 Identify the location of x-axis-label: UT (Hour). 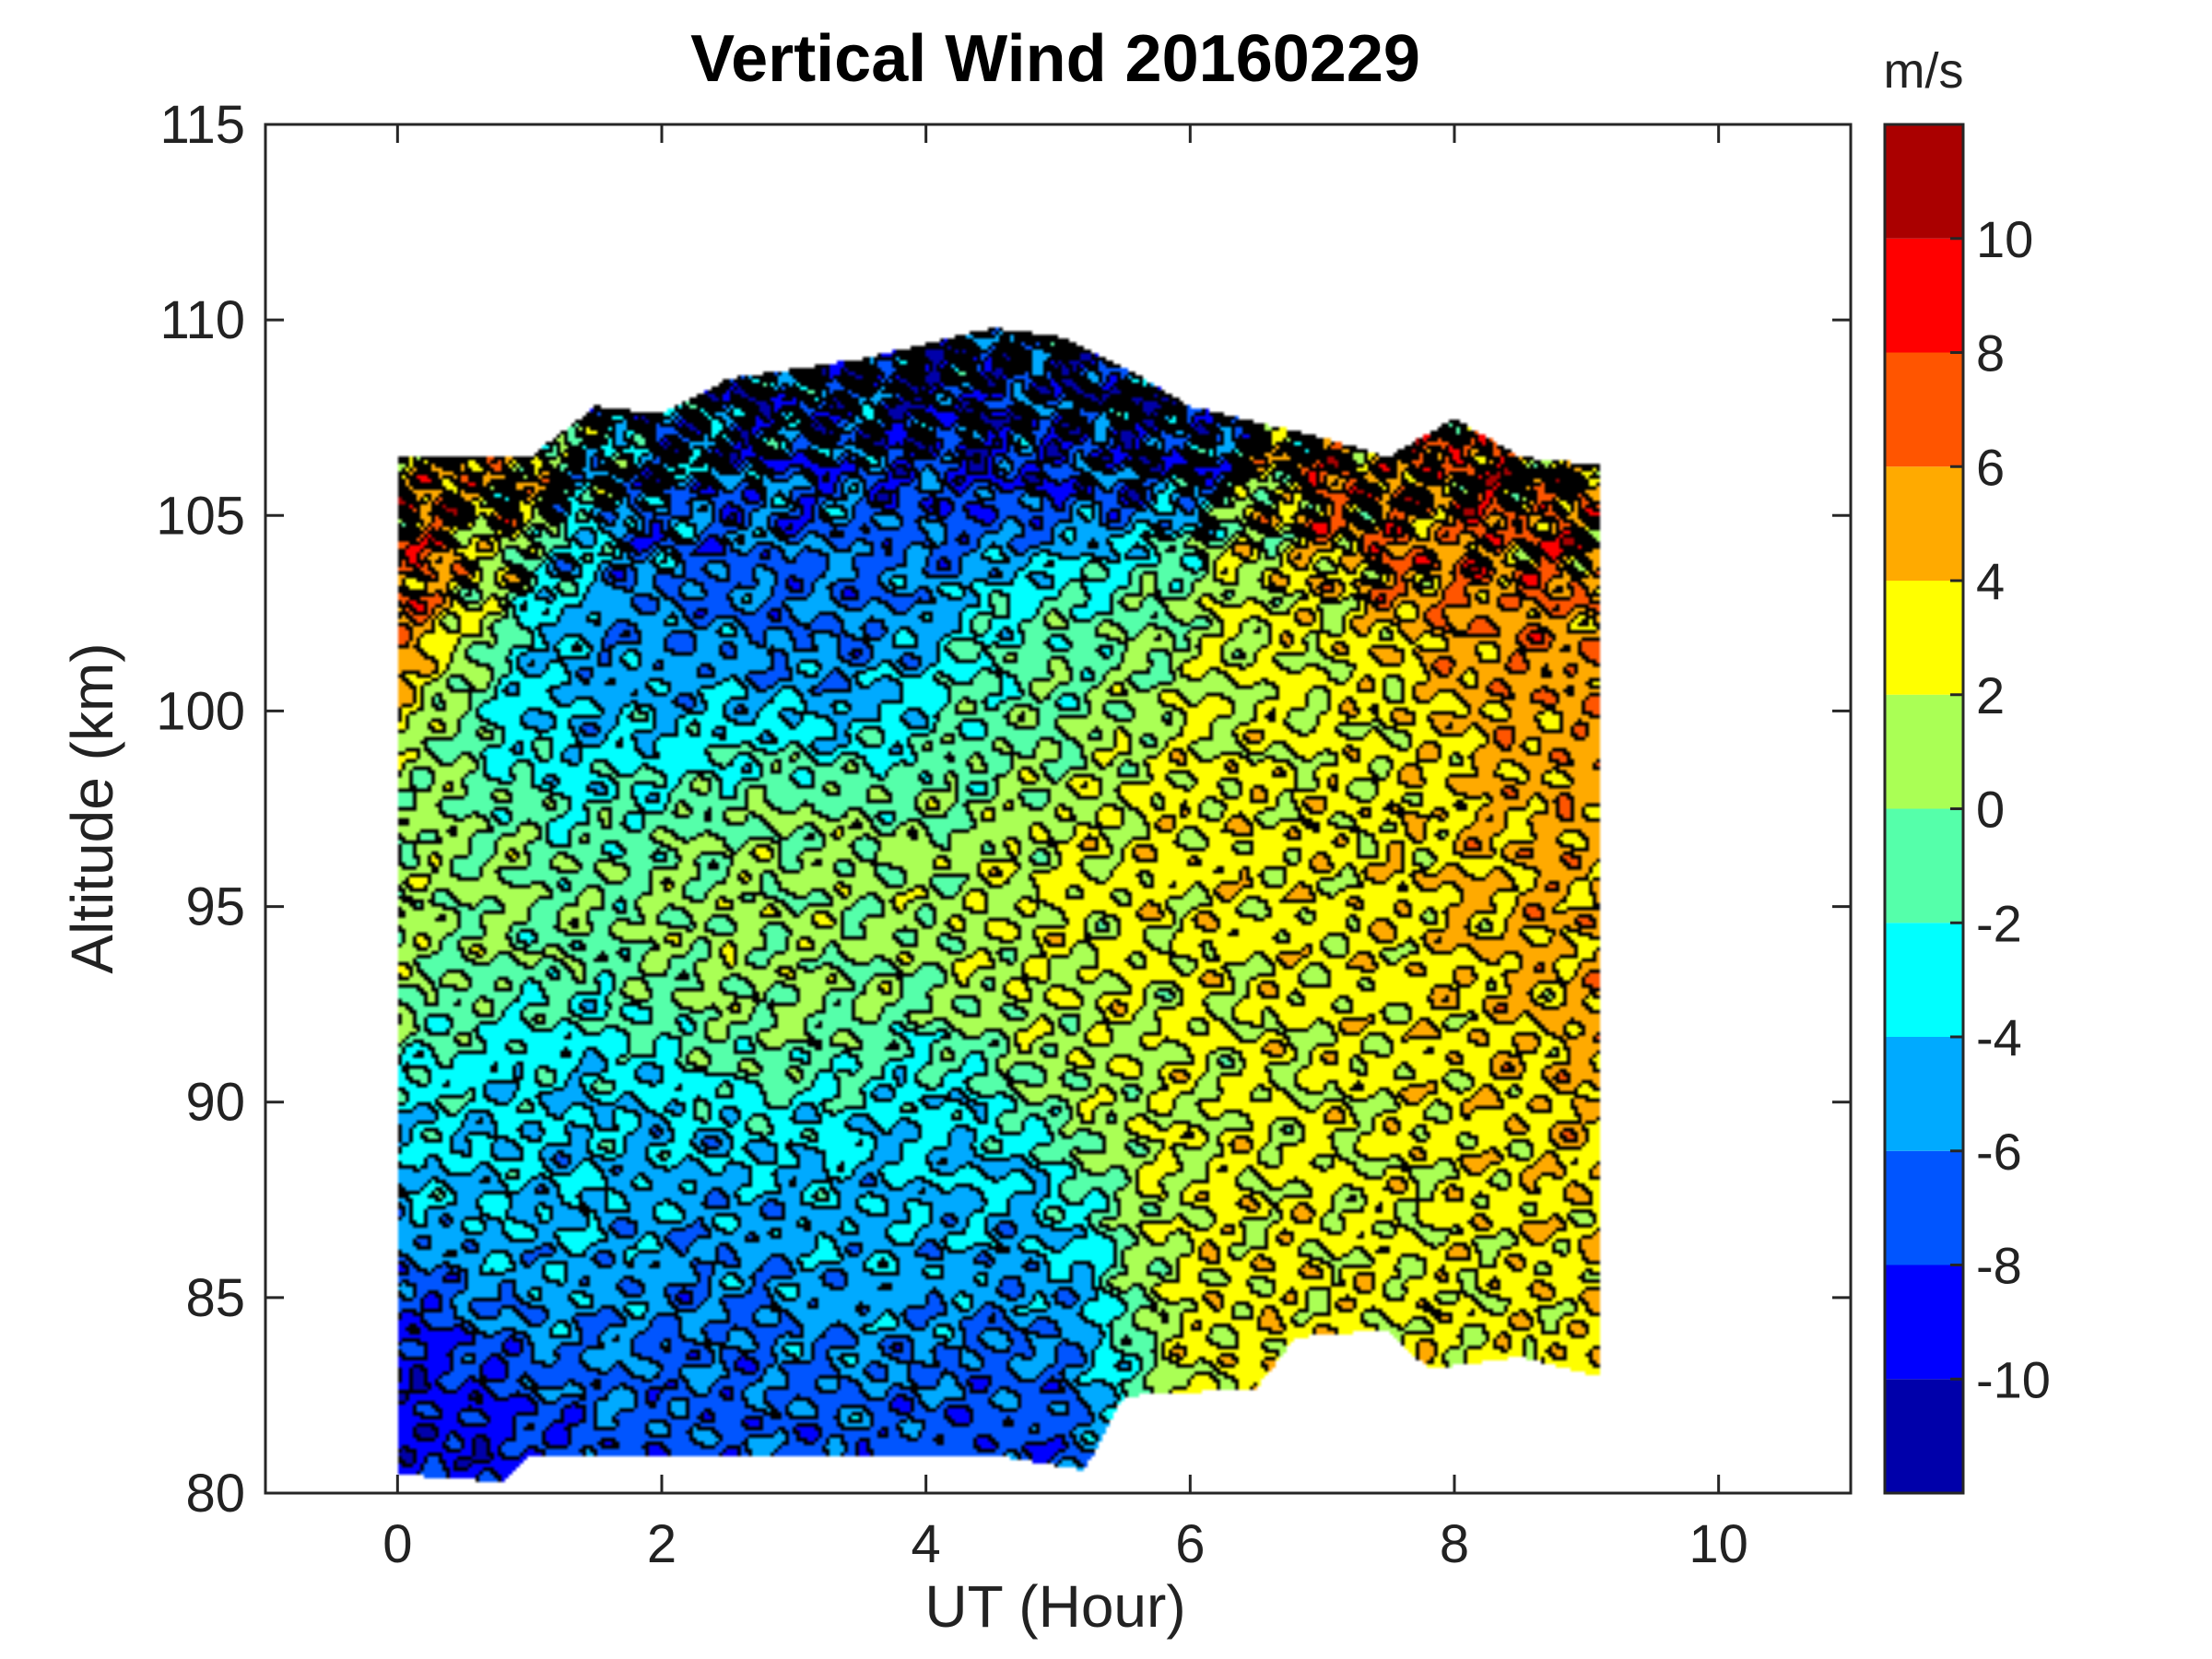
(1054, 1606).